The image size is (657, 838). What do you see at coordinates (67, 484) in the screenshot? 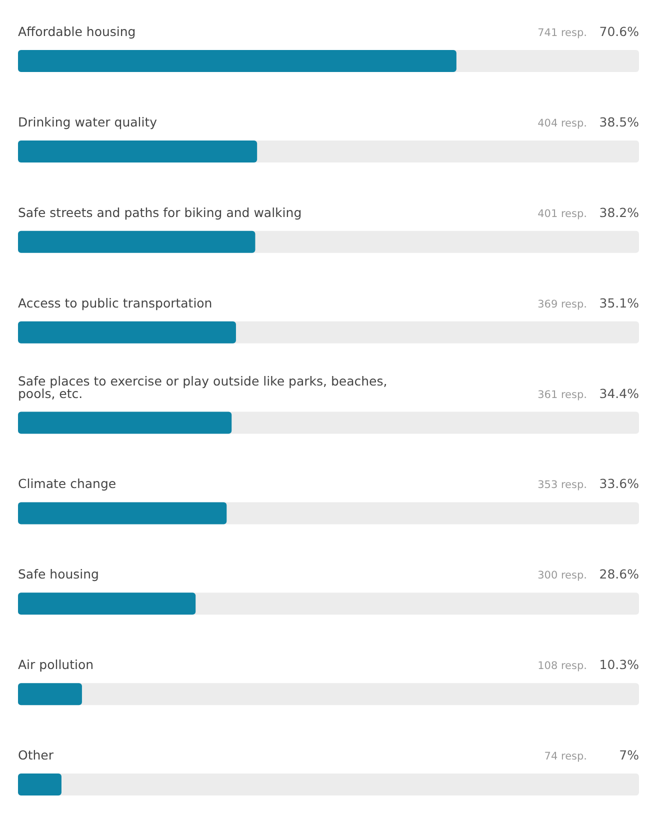
I see `y-tick-label: Climate change` at bounding box center [67, 484].